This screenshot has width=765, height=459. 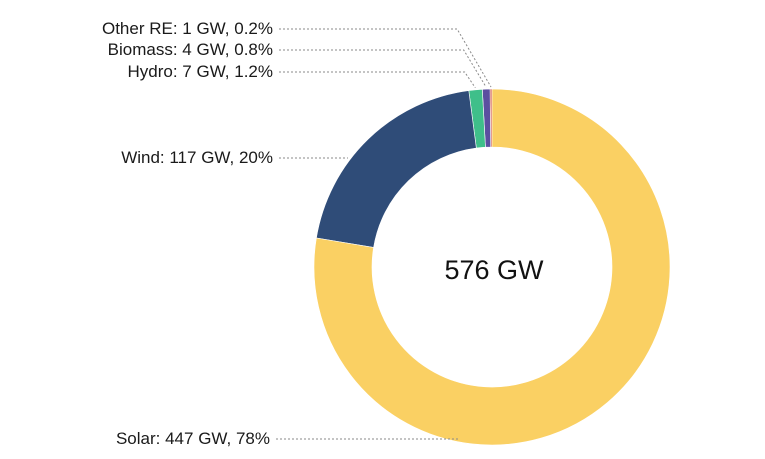 What do you see at coordinates (187, 28) in the screenshot?
I see `slice-label-other-re: Other RE: 1 GW, 0.2%` at bounding box center [187, 28].